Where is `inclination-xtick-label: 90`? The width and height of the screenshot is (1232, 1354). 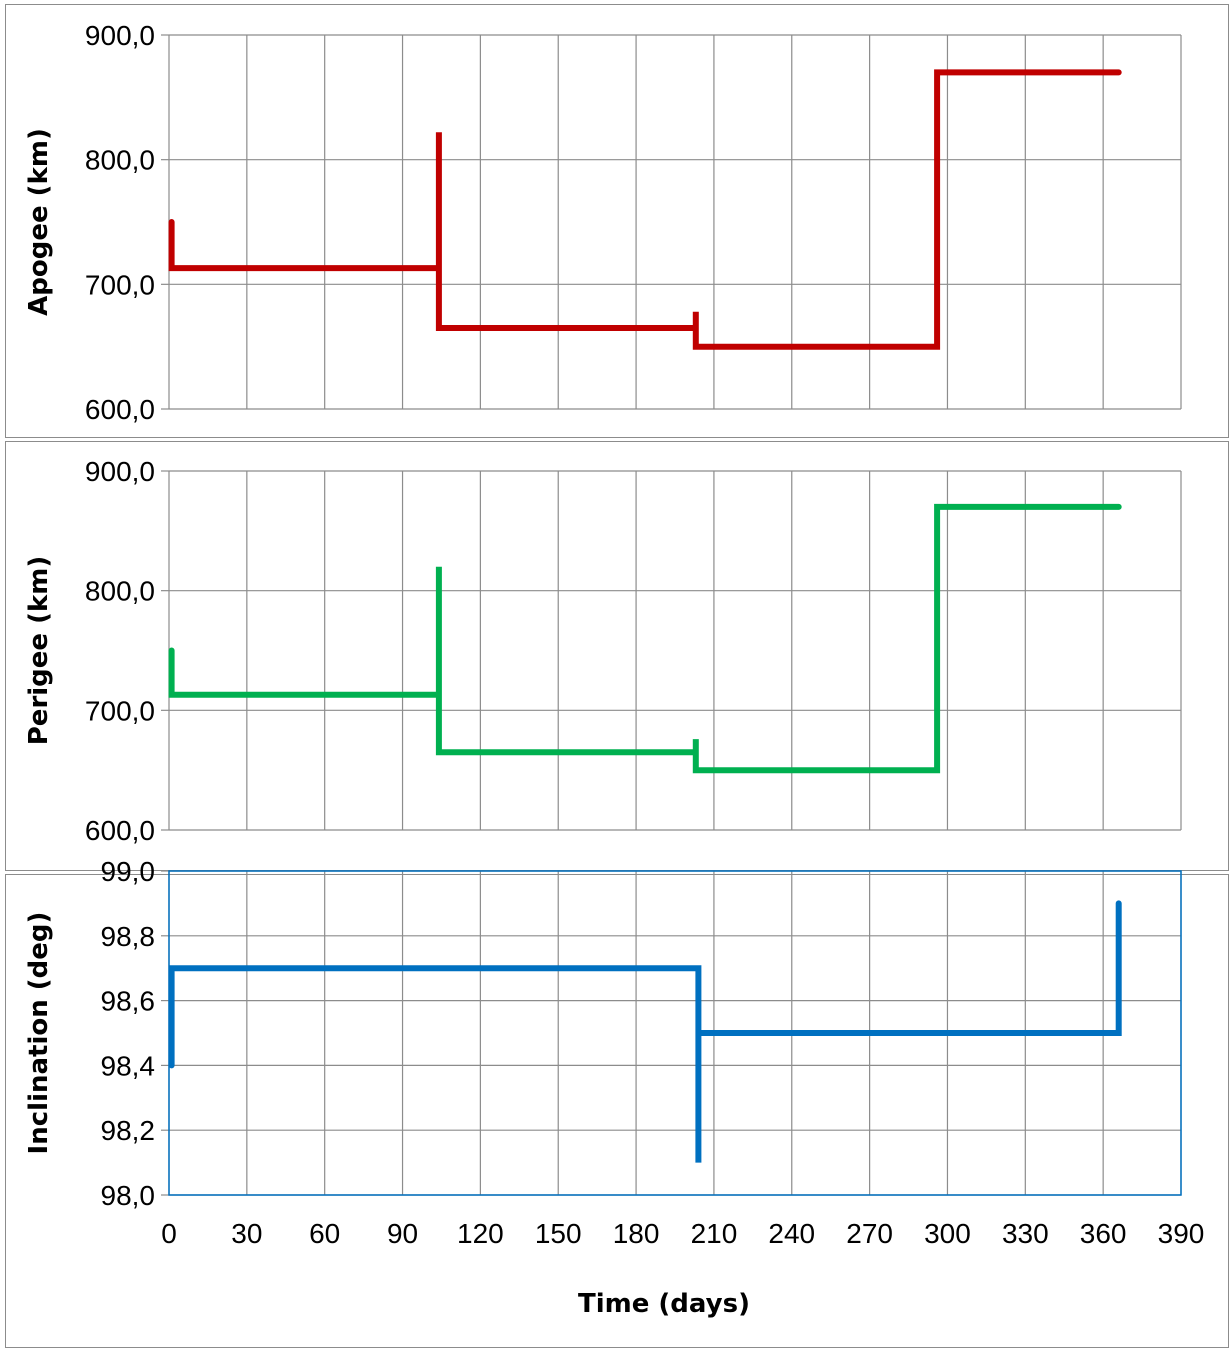
inclination-xtick-label: 90 is located at coordinates (402, 1233).